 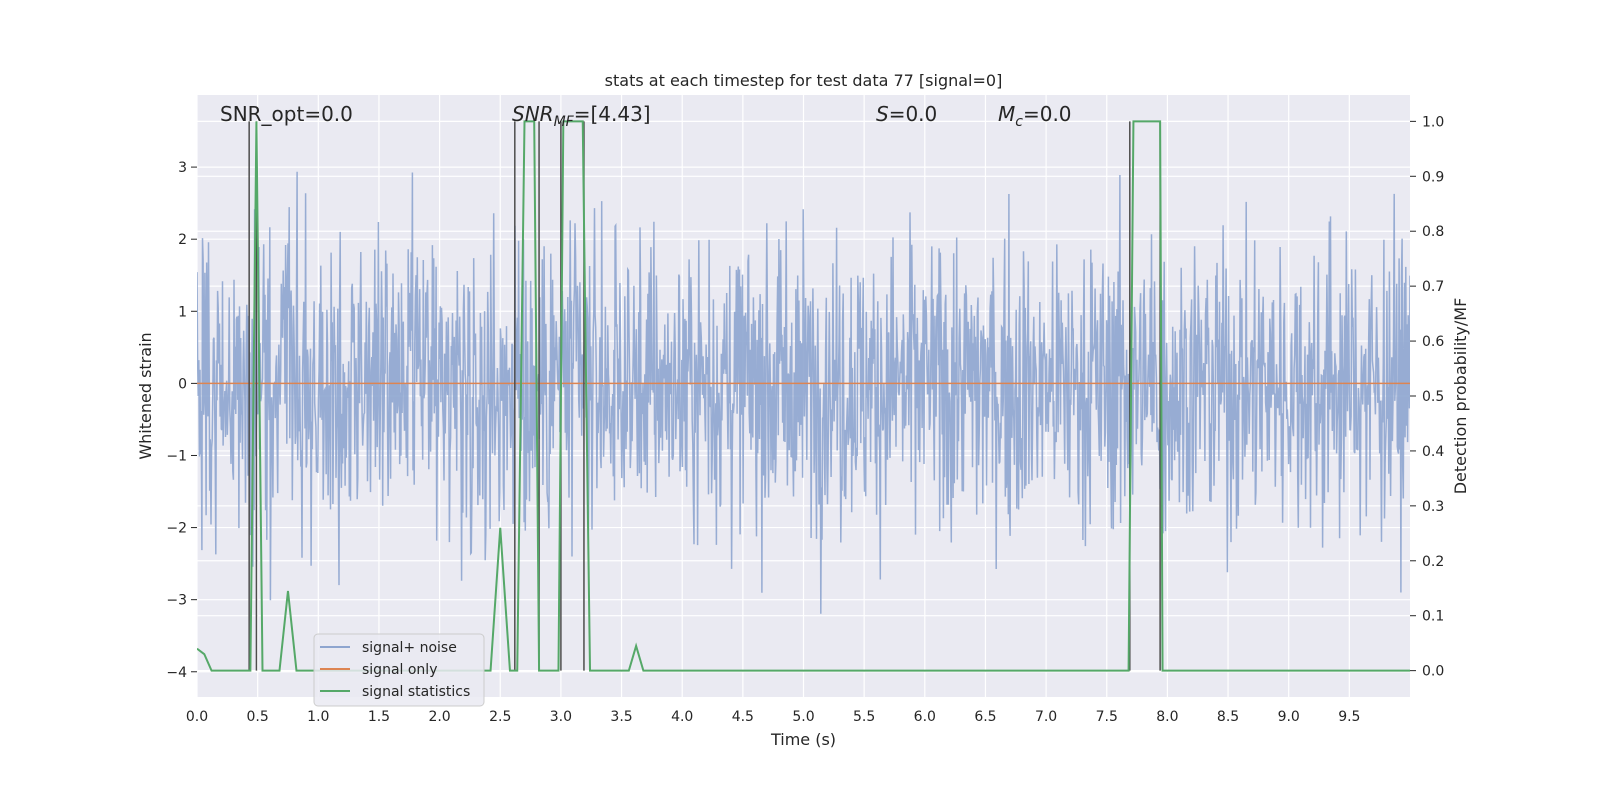 What do you see at coordinates (882, 114) in the screenshot?
I see `annotation-s-symbol: S` at bounding box center [882, 114].